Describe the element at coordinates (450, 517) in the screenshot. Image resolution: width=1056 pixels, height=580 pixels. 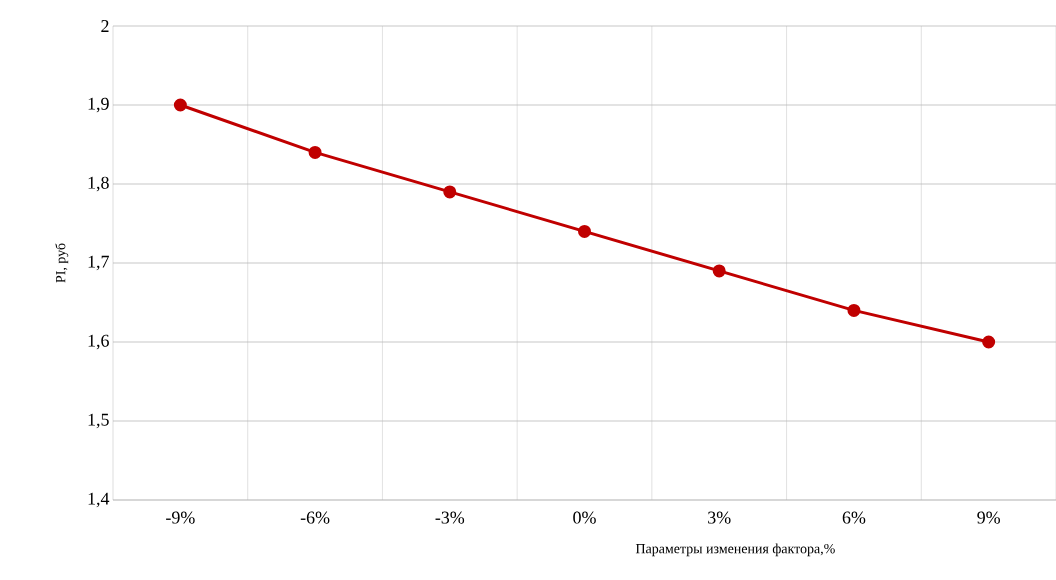
I see `x-tick-label: -3%` at that location.